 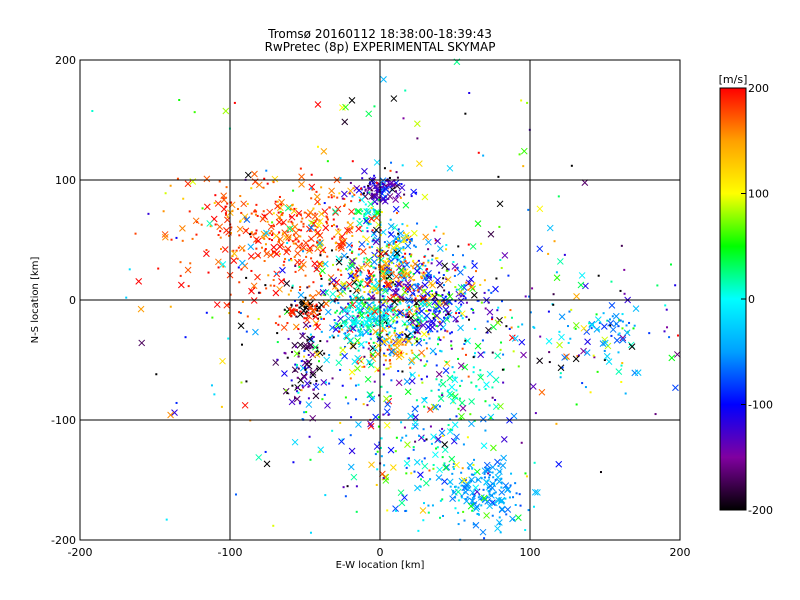 What do you see at coordinates (481, 505) in the screenshot?
I see `scatter-point-1924` at bounding box center [481, 505].